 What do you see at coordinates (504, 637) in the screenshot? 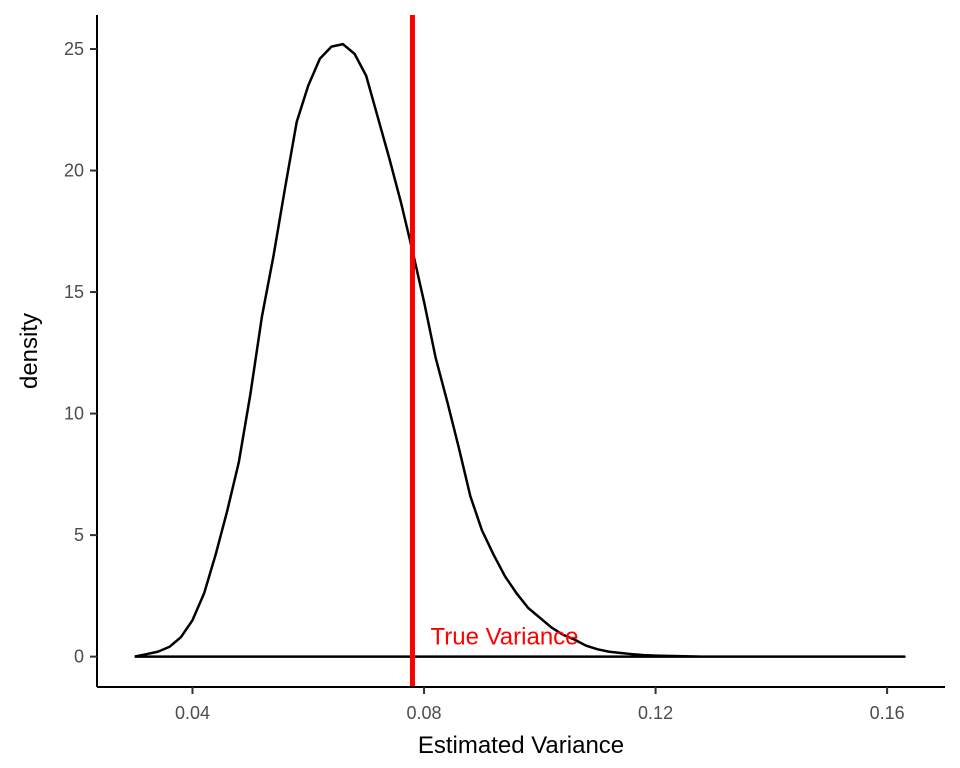
I see `true-variance-label: True Variance` at bounding box center [504, 637].